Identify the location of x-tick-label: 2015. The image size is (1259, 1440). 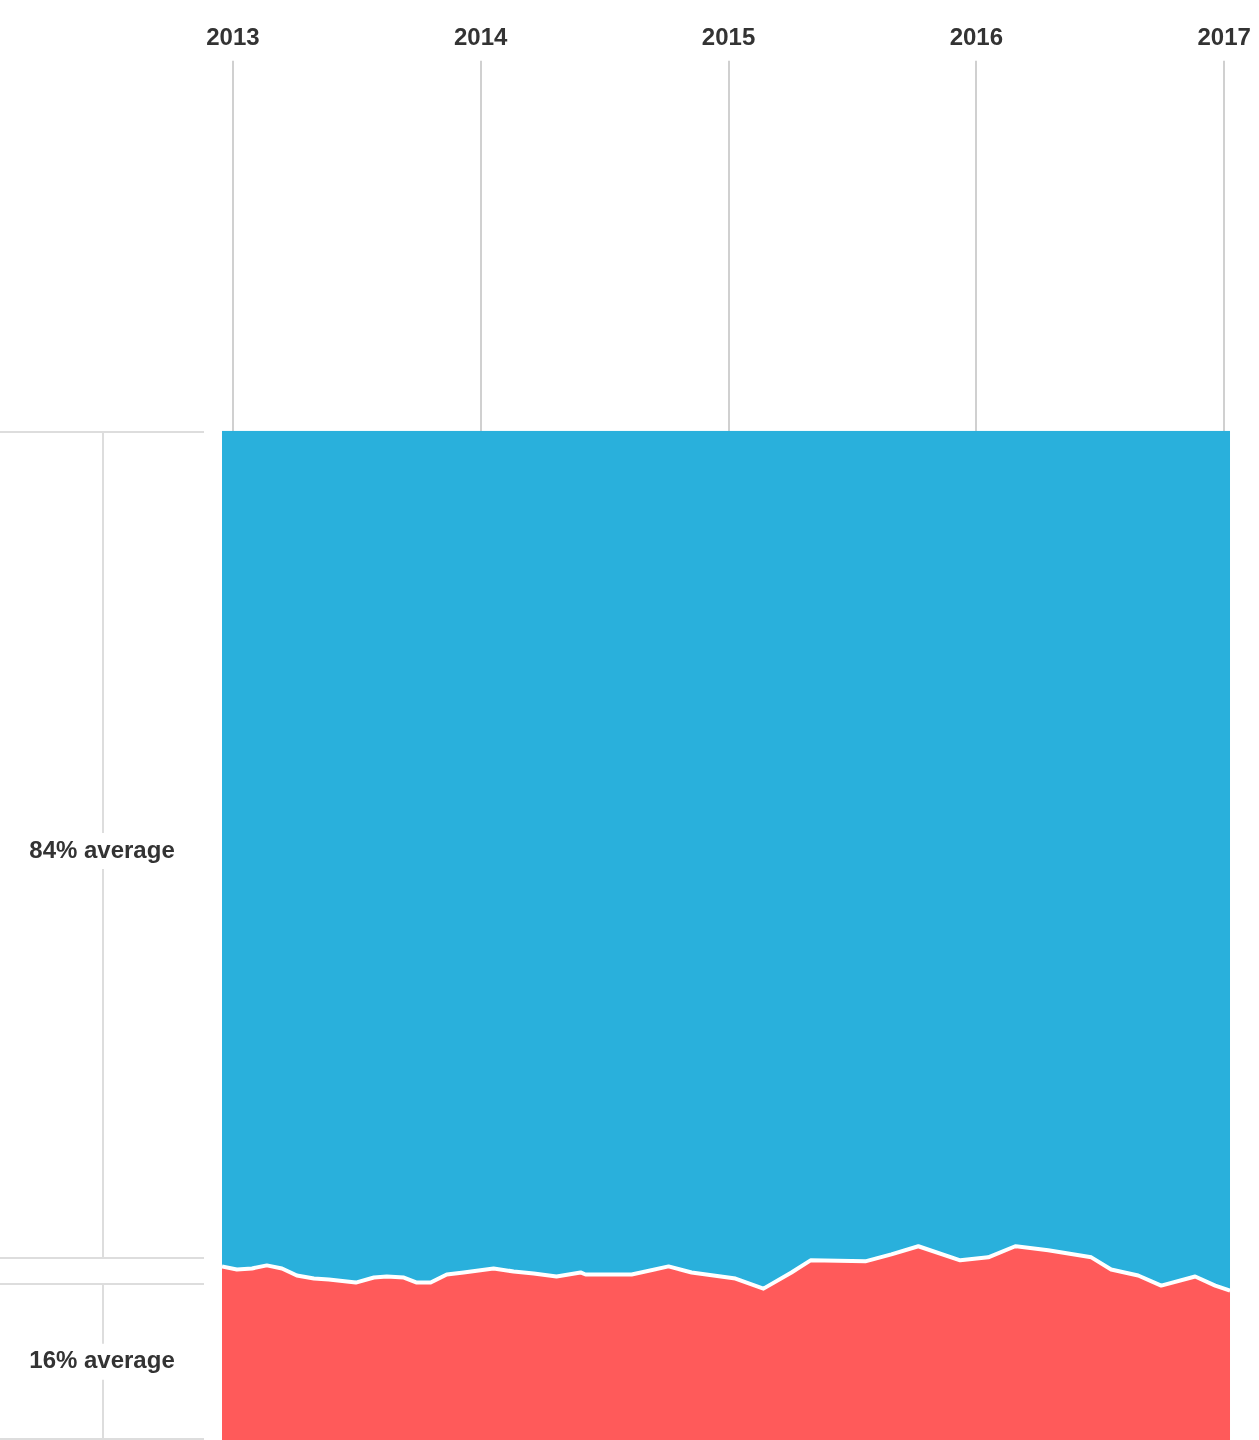
(728, 37).